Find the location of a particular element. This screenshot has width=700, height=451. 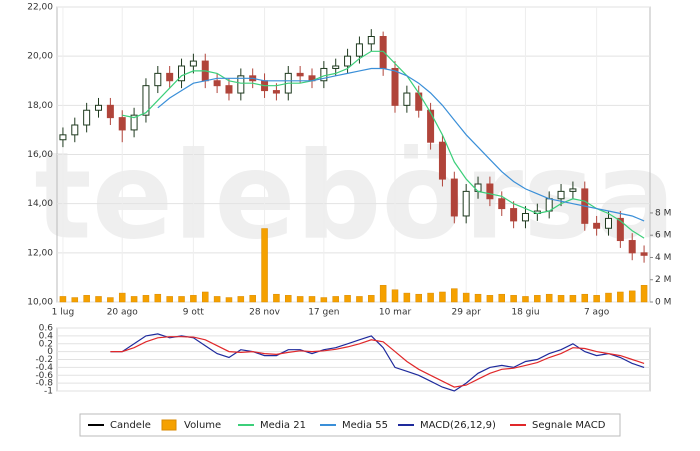

y-tick-label: 0.2 is located at coordinates (46, 344).